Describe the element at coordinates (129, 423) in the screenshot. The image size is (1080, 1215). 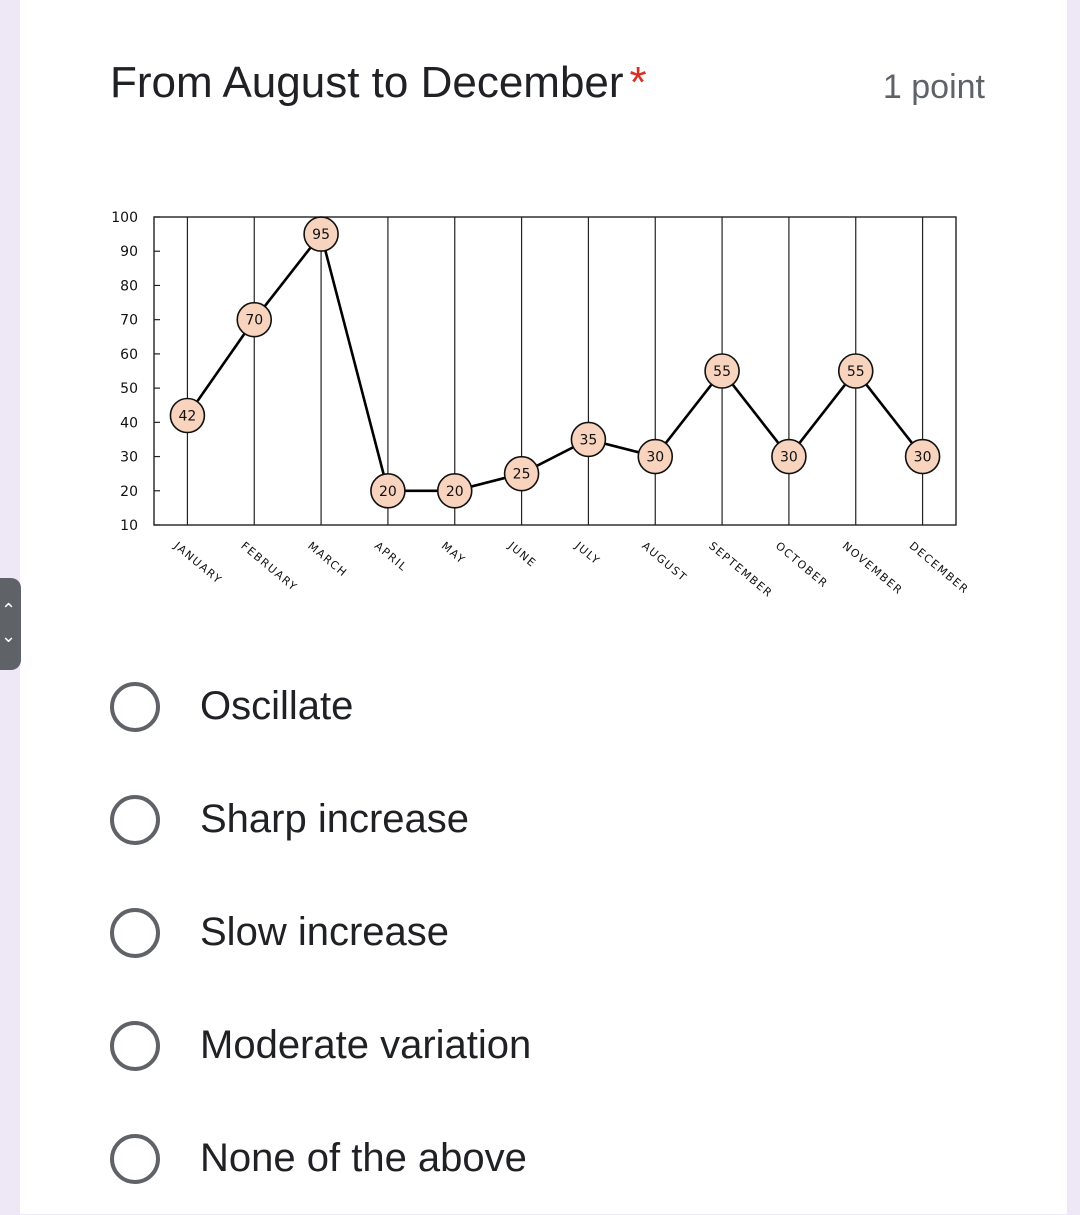
I see `y-tick-label: 40` at that location.